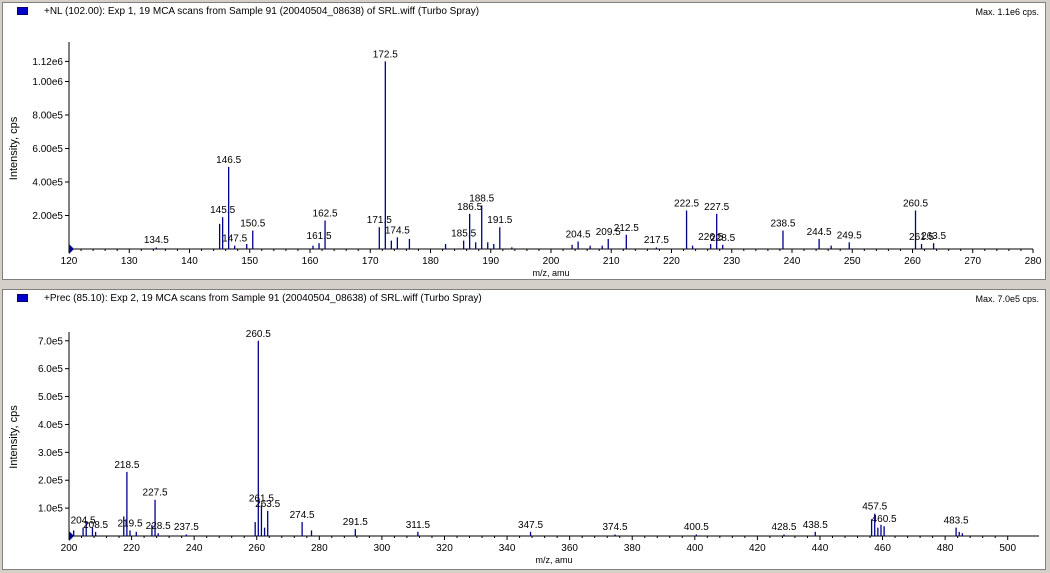  I want to click on peak-label: 209.5, so click(608, 232).